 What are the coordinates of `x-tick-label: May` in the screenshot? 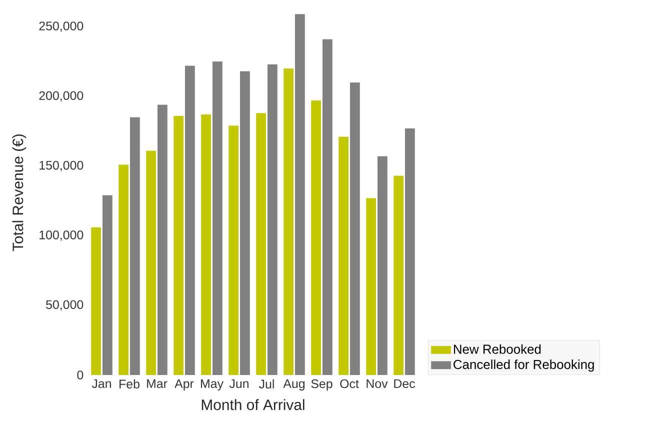 It's located at (212, 384).